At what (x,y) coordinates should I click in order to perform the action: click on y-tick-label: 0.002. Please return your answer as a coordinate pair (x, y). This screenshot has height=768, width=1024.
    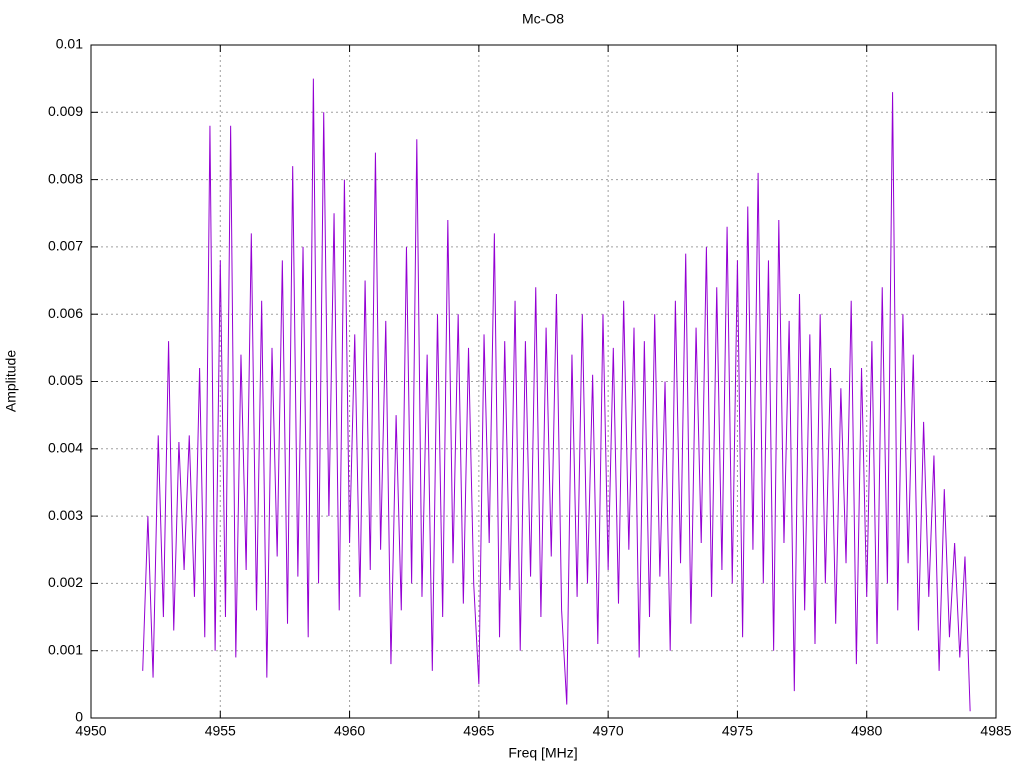
    Looking at the image, I should click on (65, 582).